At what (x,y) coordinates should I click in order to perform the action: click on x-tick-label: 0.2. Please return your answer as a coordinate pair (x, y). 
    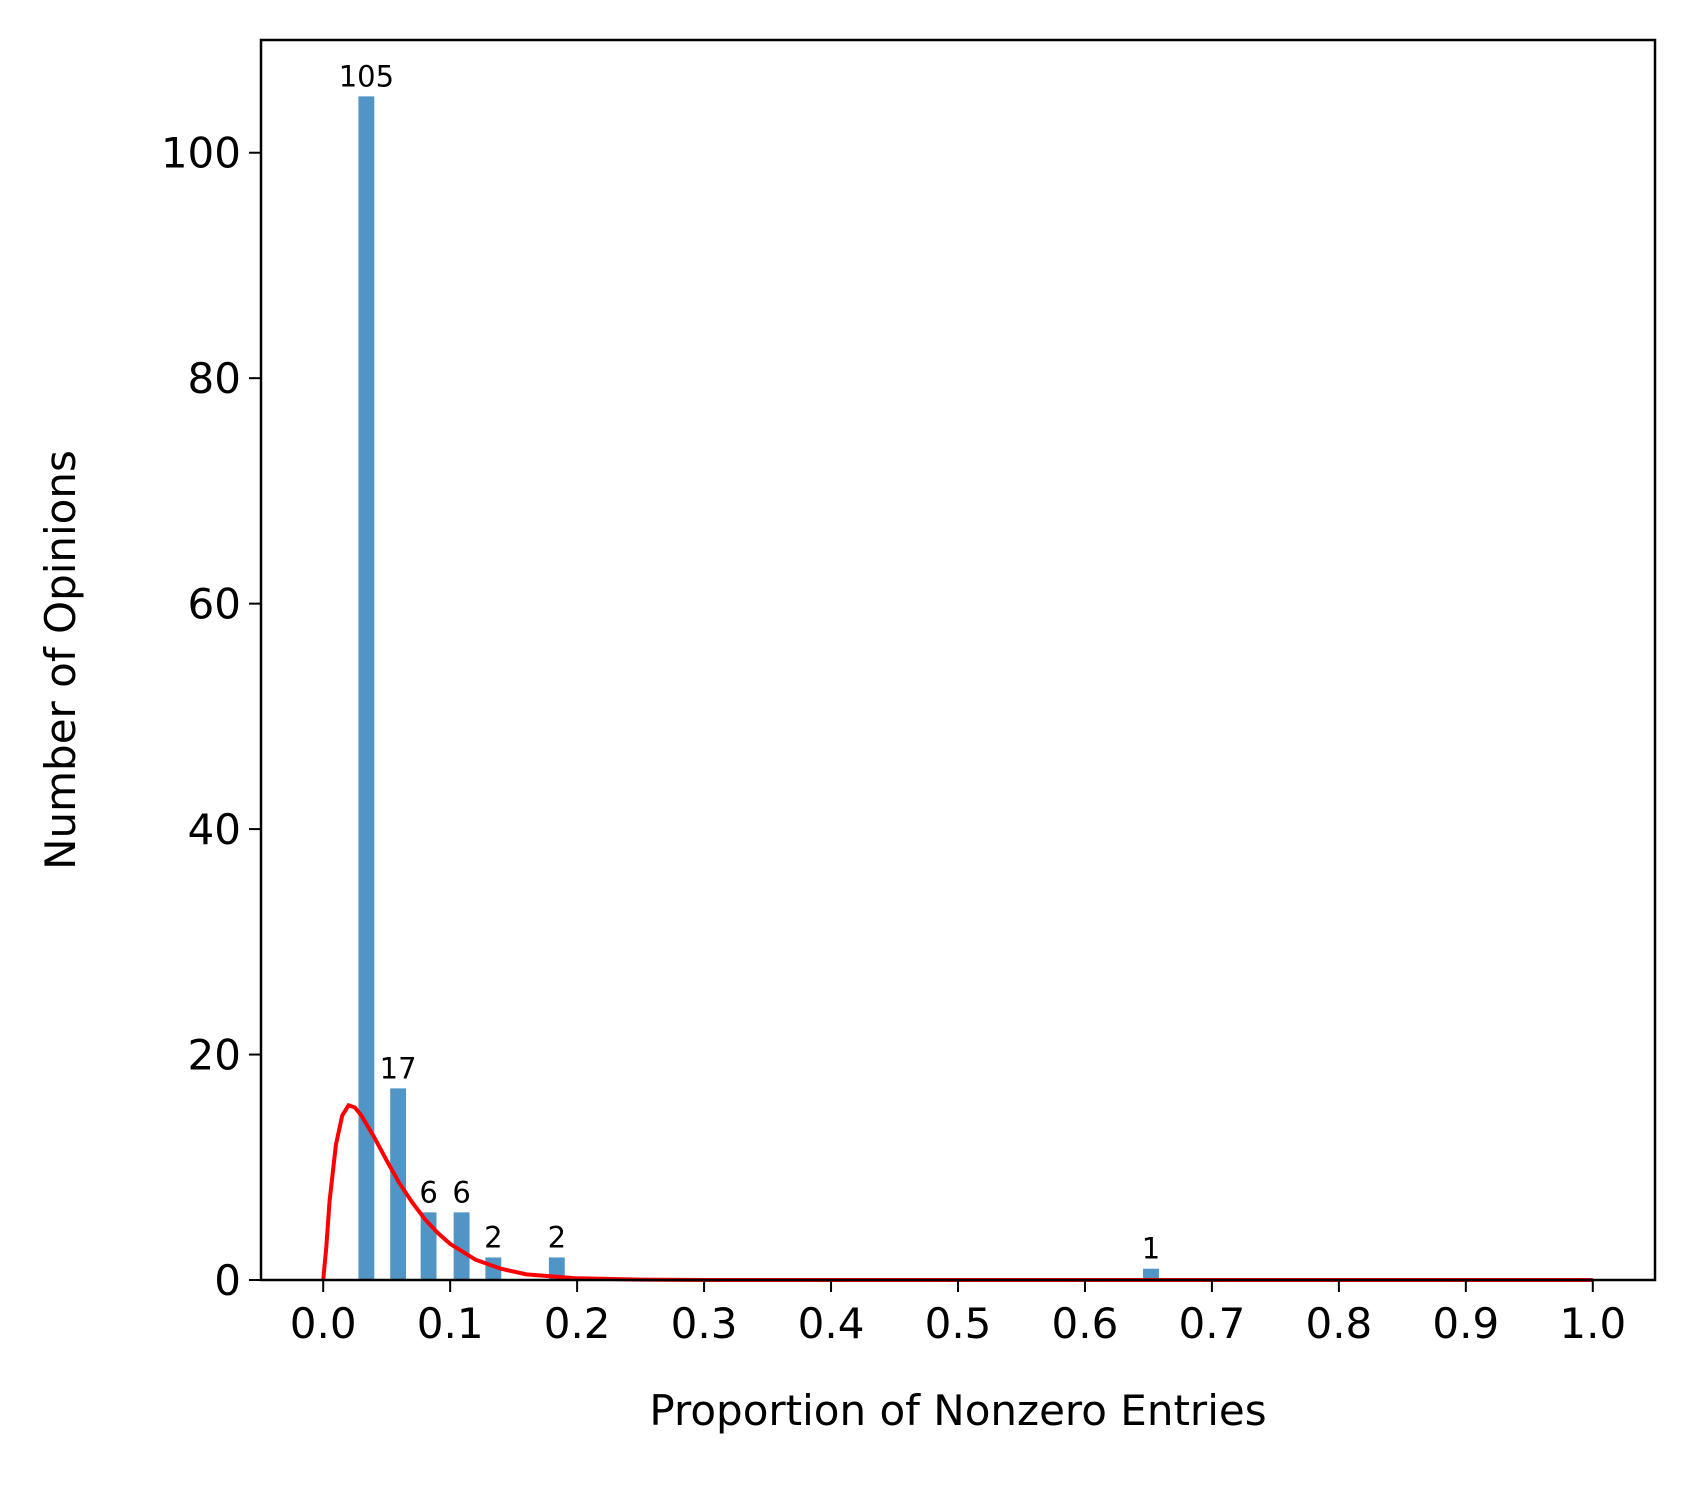
    Looking at the image, I should click on (577, 1323).